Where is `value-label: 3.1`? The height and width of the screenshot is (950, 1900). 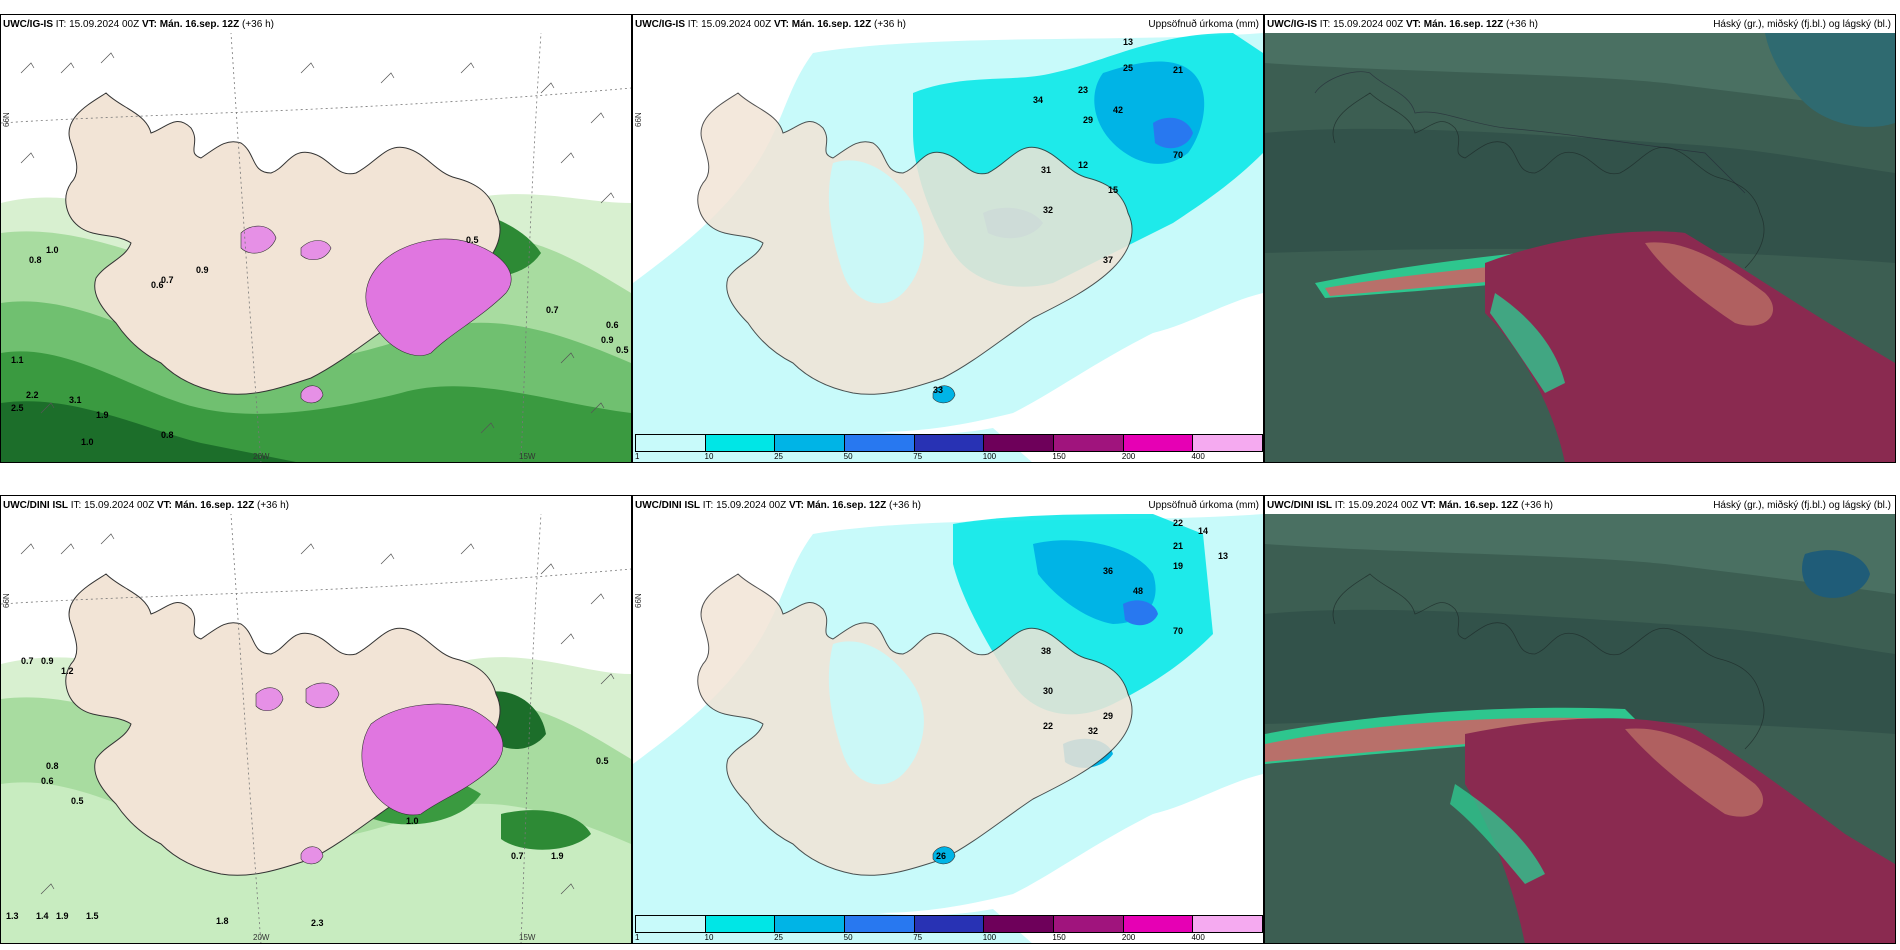
value-label: 3.1 is located at coordinates (75, 400).